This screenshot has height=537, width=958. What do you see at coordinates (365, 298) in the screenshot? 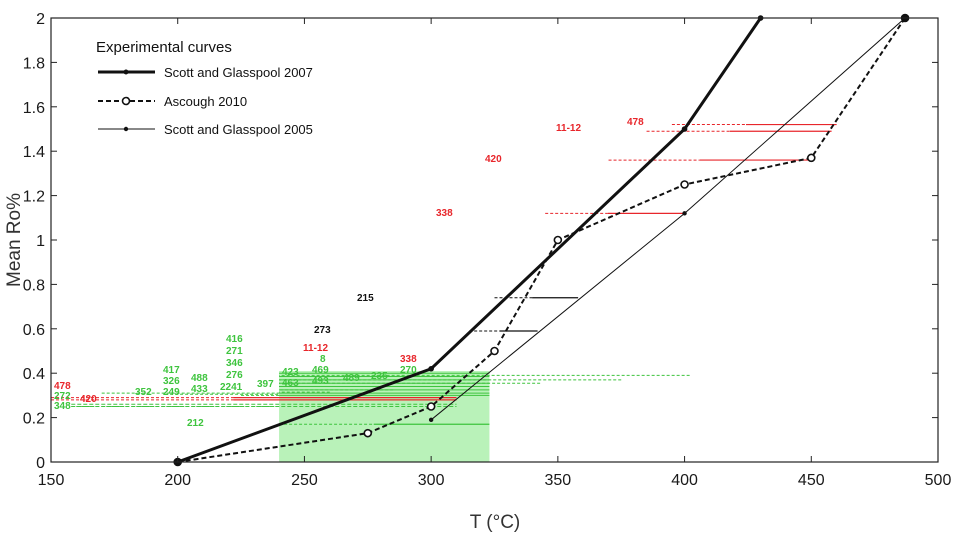
I see `label-215: 215` at bounding box center [365, 298].